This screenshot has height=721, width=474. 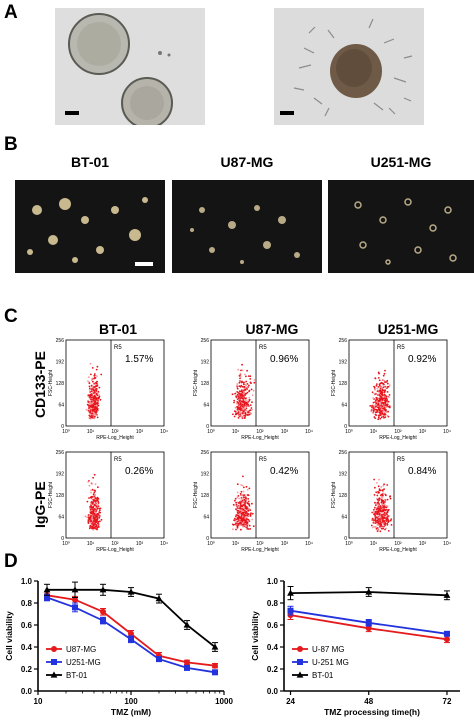 I want to click on gate-label: R5, so click(x=263, y=460).